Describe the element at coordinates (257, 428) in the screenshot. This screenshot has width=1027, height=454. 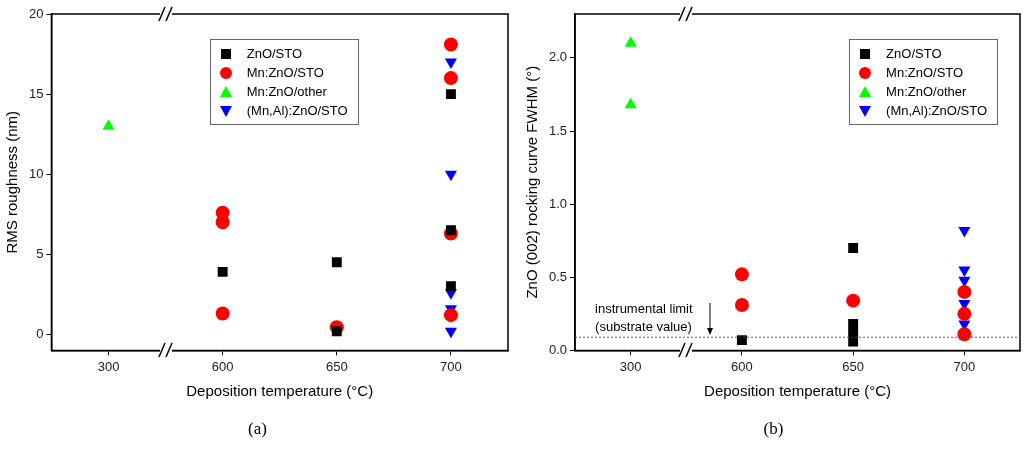
I see `text: (a)` at that location.